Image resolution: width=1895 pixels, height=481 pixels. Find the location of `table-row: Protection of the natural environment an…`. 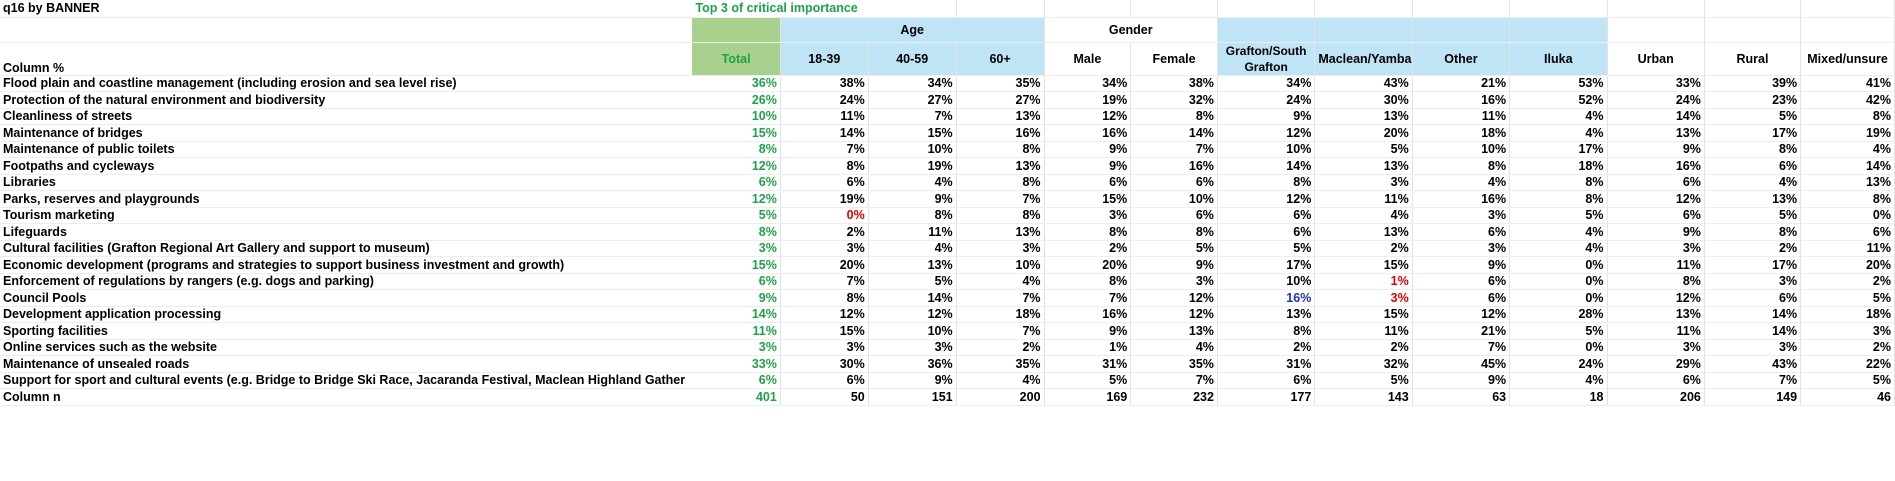

table-row: Protection of the natural environment an… is located at coordinates (947, 100).